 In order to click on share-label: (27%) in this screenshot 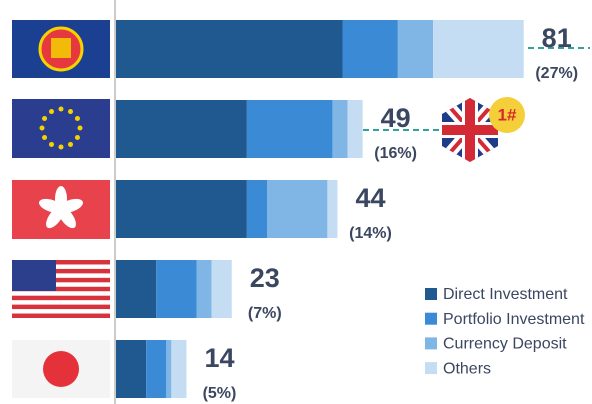, I will do `click(556, 73)`.